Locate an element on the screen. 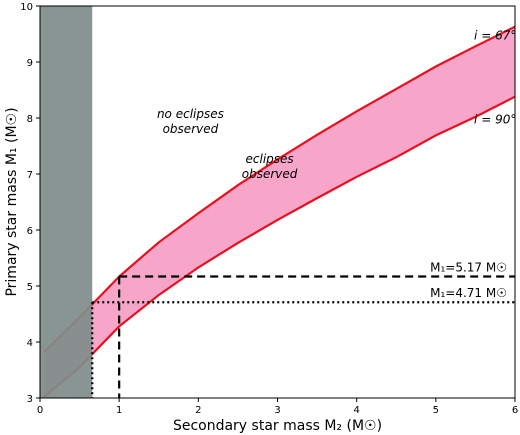  y-tick-label: 6 is located at coordinates (30, 231).